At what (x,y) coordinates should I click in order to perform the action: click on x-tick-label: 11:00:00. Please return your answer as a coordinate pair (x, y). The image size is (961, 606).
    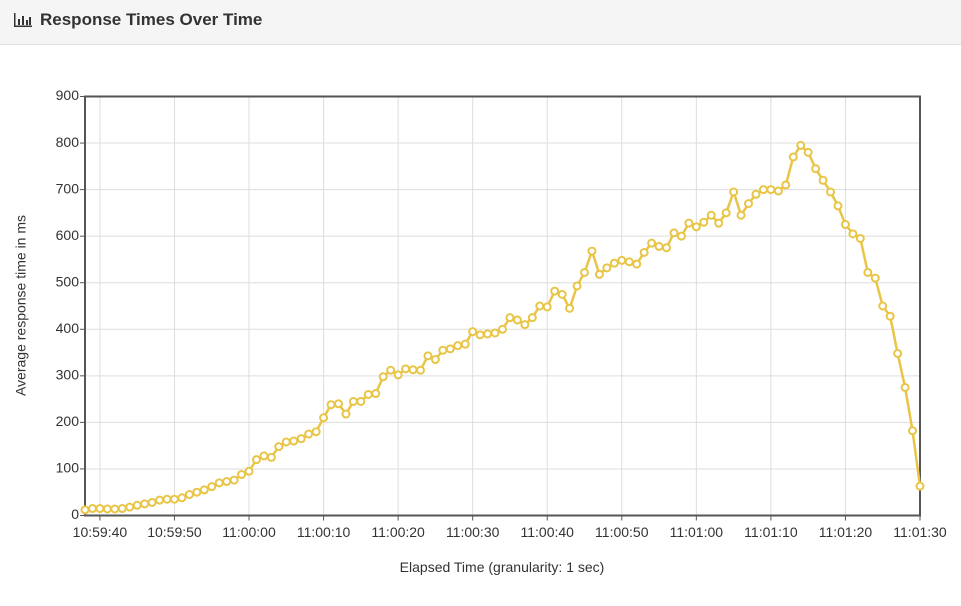
    Looking at the image, I should click on (249, 532).